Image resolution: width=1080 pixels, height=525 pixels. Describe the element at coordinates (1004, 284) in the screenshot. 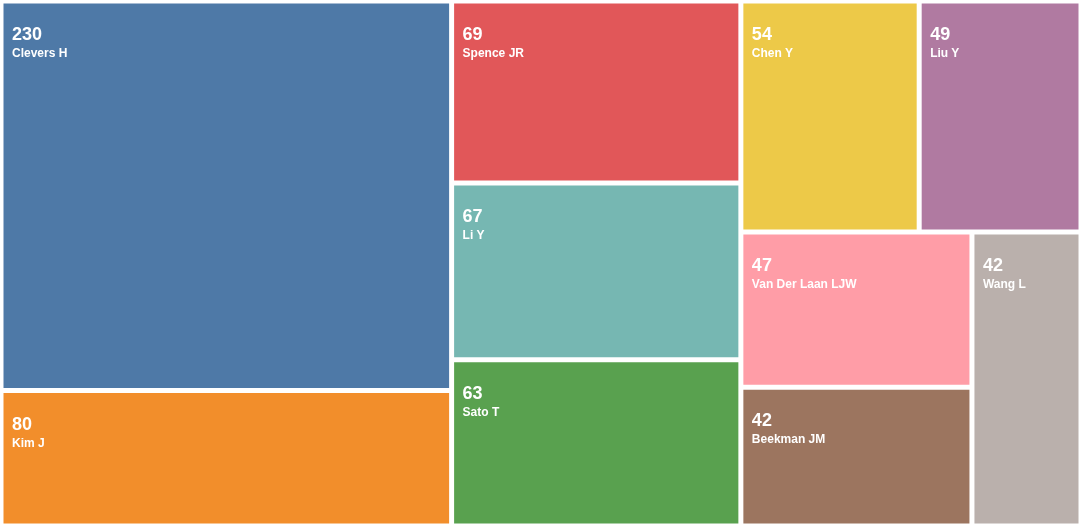

I see `category-label: Wang L` at that location.